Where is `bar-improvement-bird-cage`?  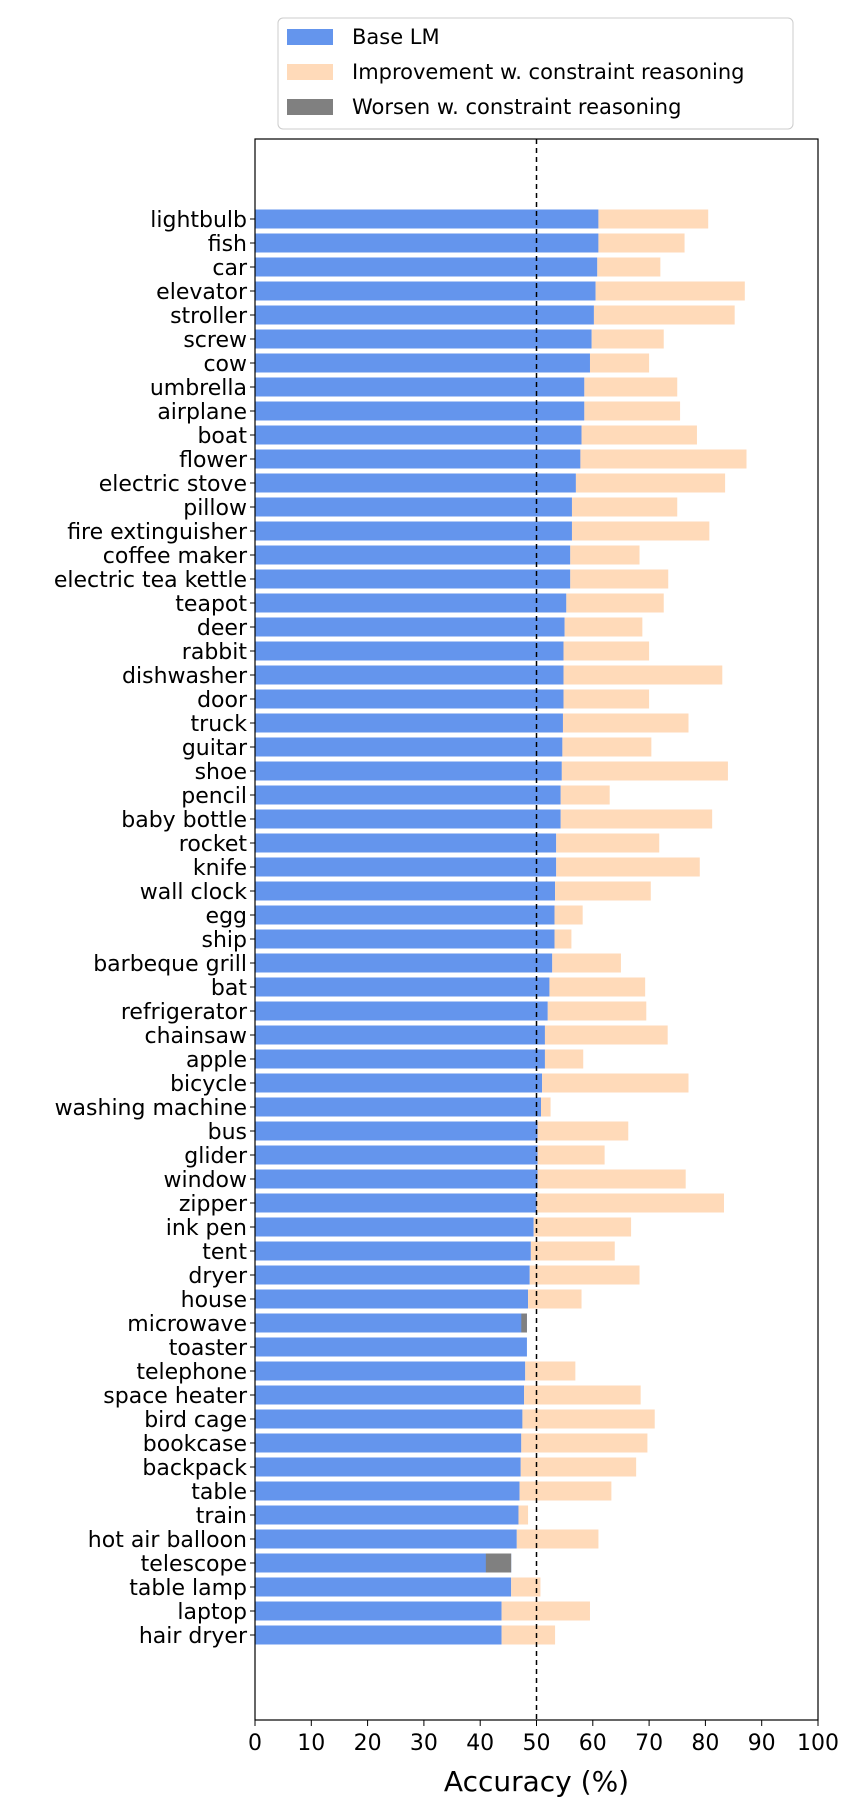 bar-improvement-bird-cage is located at coordinates (588, 1419).